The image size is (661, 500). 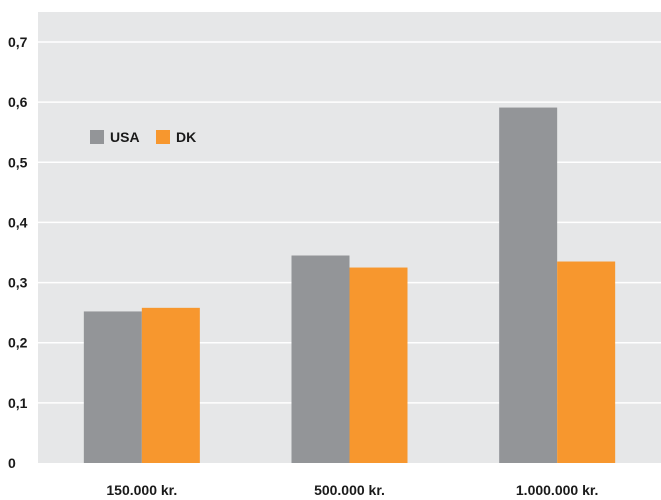 I want to click on legend-label-usa: USA, so click(x=125, y=137).